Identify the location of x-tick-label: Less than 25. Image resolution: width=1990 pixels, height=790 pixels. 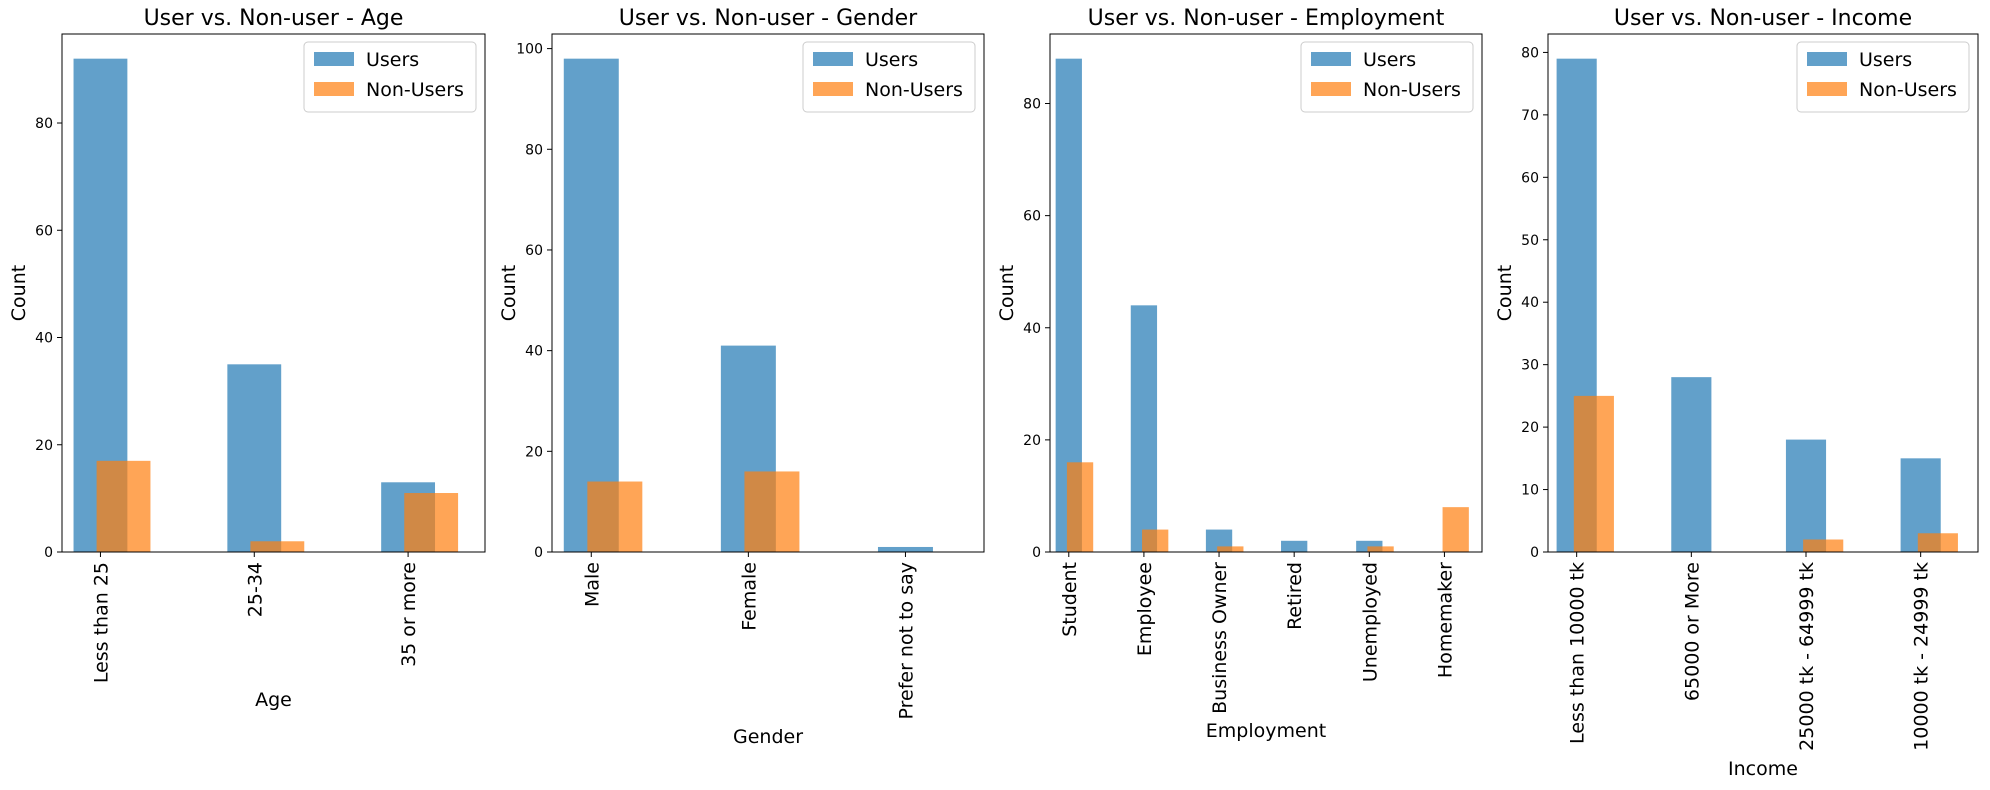
(101, 622).